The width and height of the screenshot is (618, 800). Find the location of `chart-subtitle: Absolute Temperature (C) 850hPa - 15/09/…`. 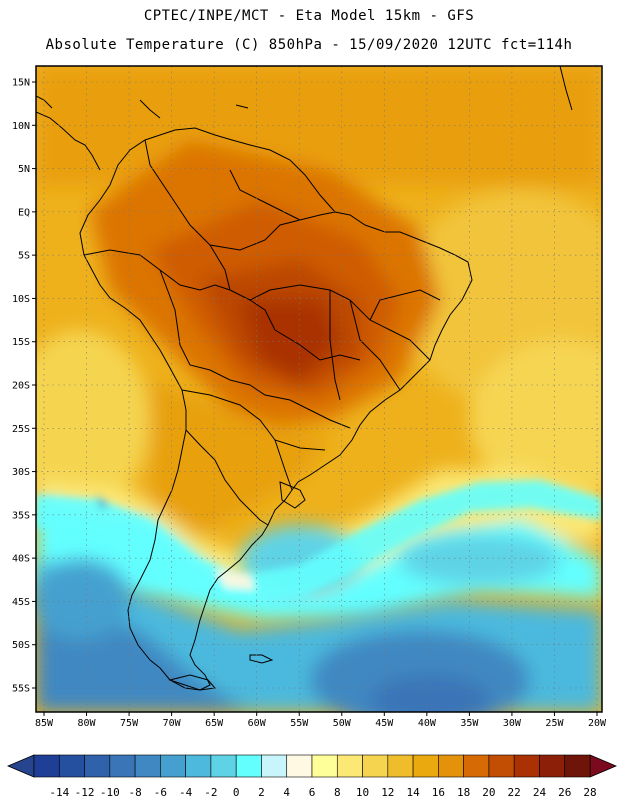

chart-subtitle: Absolute Temperature (C) 850hPa - 15/09/… is located at coordinates (309, 45).